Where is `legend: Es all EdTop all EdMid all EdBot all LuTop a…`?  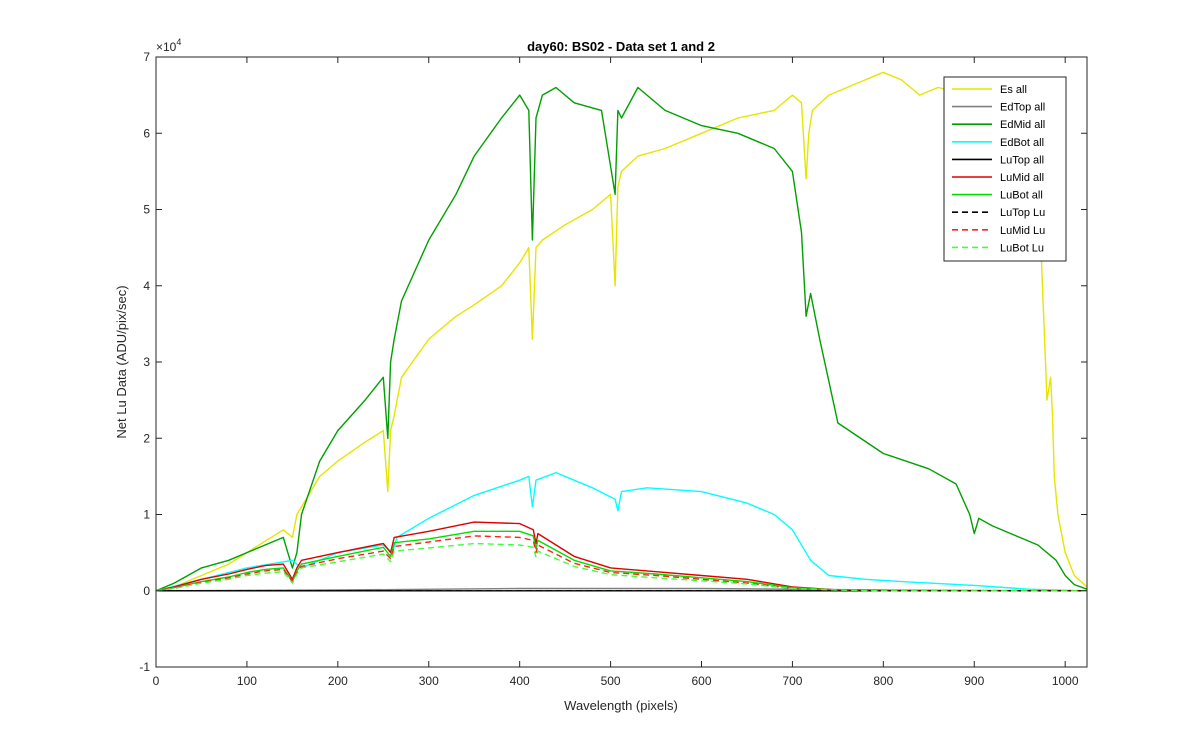
legend: Es all EdTop all EdMid all EdBot all LuTop a… is located at coordinates (1005, 169).